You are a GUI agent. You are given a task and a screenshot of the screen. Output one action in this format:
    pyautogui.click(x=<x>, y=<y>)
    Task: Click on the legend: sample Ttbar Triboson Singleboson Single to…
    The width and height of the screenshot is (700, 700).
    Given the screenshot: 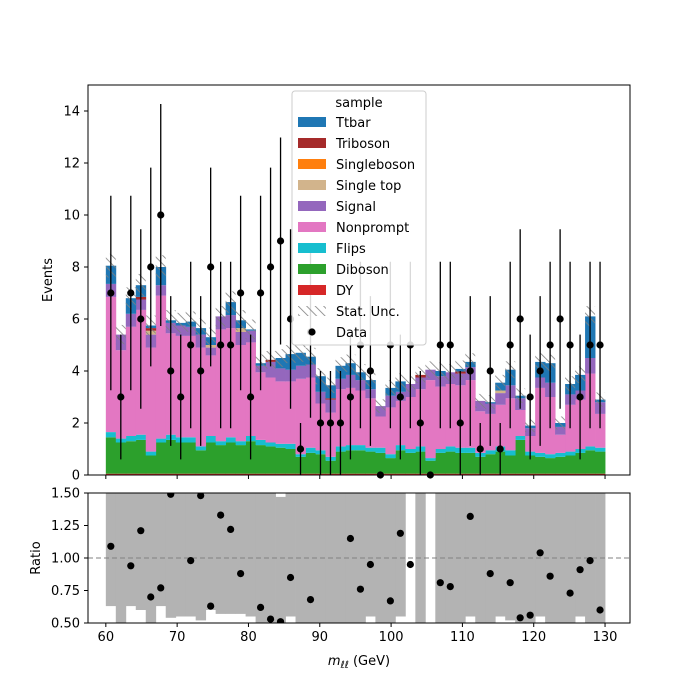 What is the action you would take?
    pyautogui.click(x=359, y=218)
    